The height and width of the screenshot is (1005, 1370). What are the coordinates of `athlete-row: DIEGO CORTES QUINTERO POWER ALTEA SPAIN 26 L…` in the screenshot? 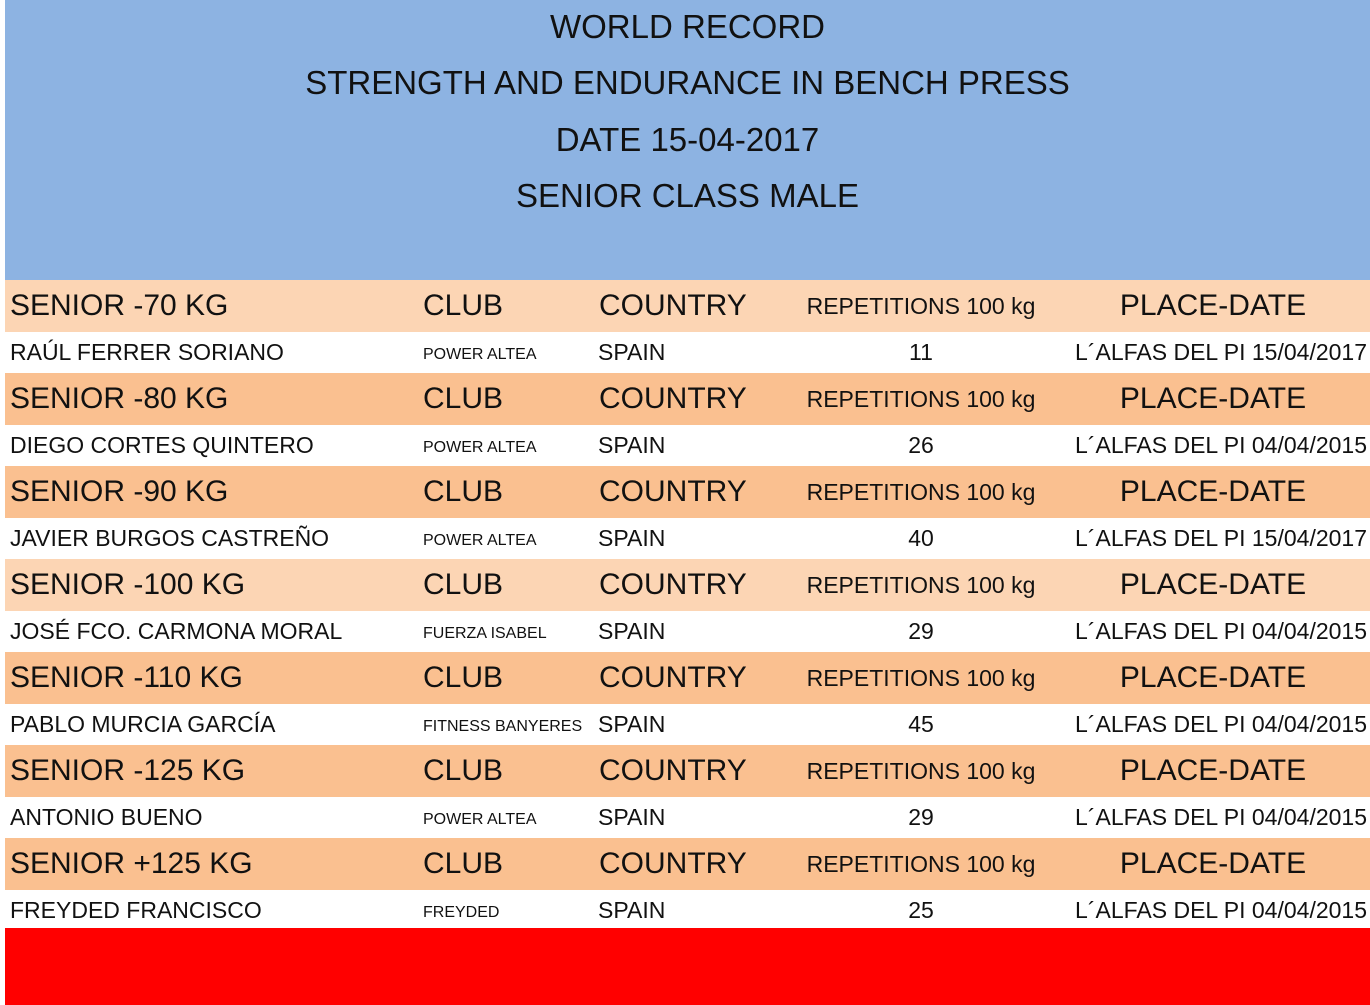 It's located at (687, 445).